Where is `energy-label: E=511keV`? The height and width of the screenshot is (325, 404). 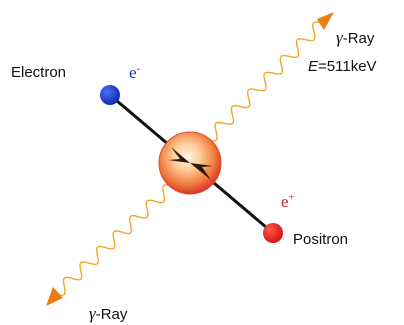 energy-label: E=511keV is located at coordinates (342, 66).